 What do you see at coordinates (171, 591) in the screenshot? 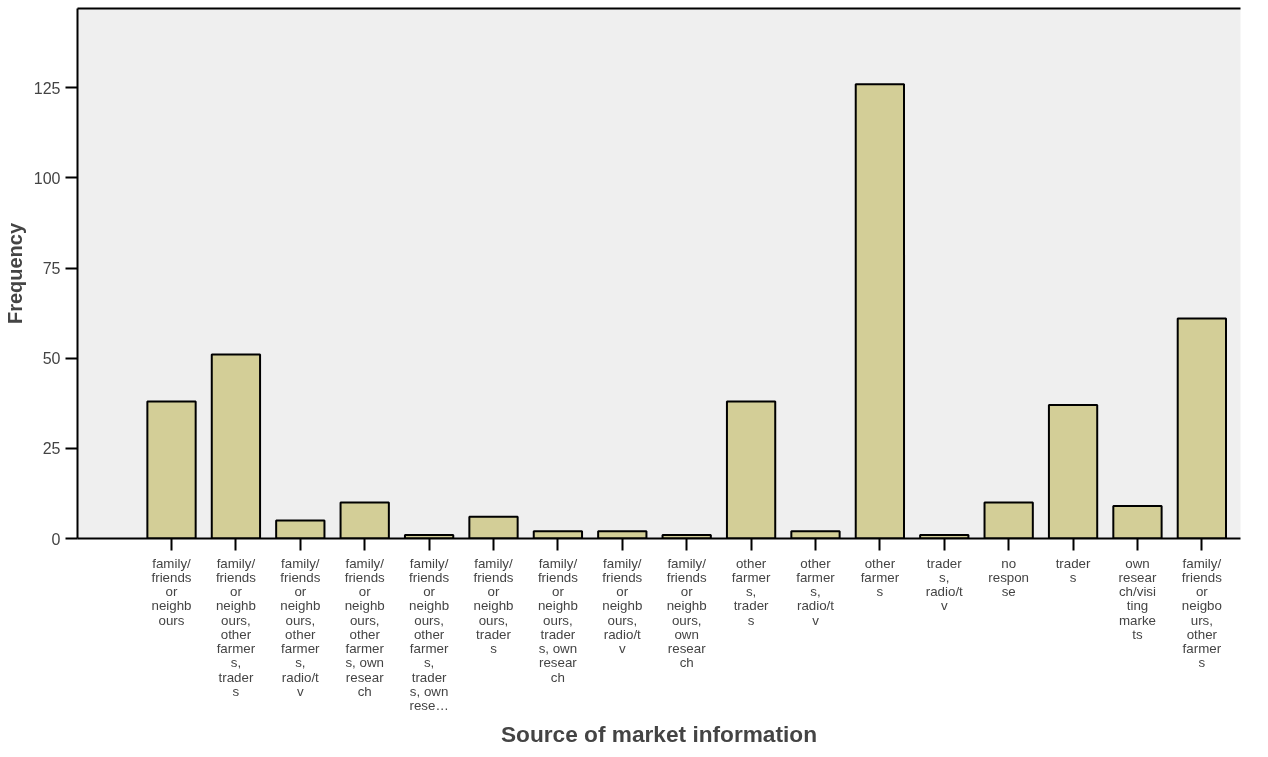
I see `x-tick-label: family/ friends or neighb ours` at bounding box center [171, 591].